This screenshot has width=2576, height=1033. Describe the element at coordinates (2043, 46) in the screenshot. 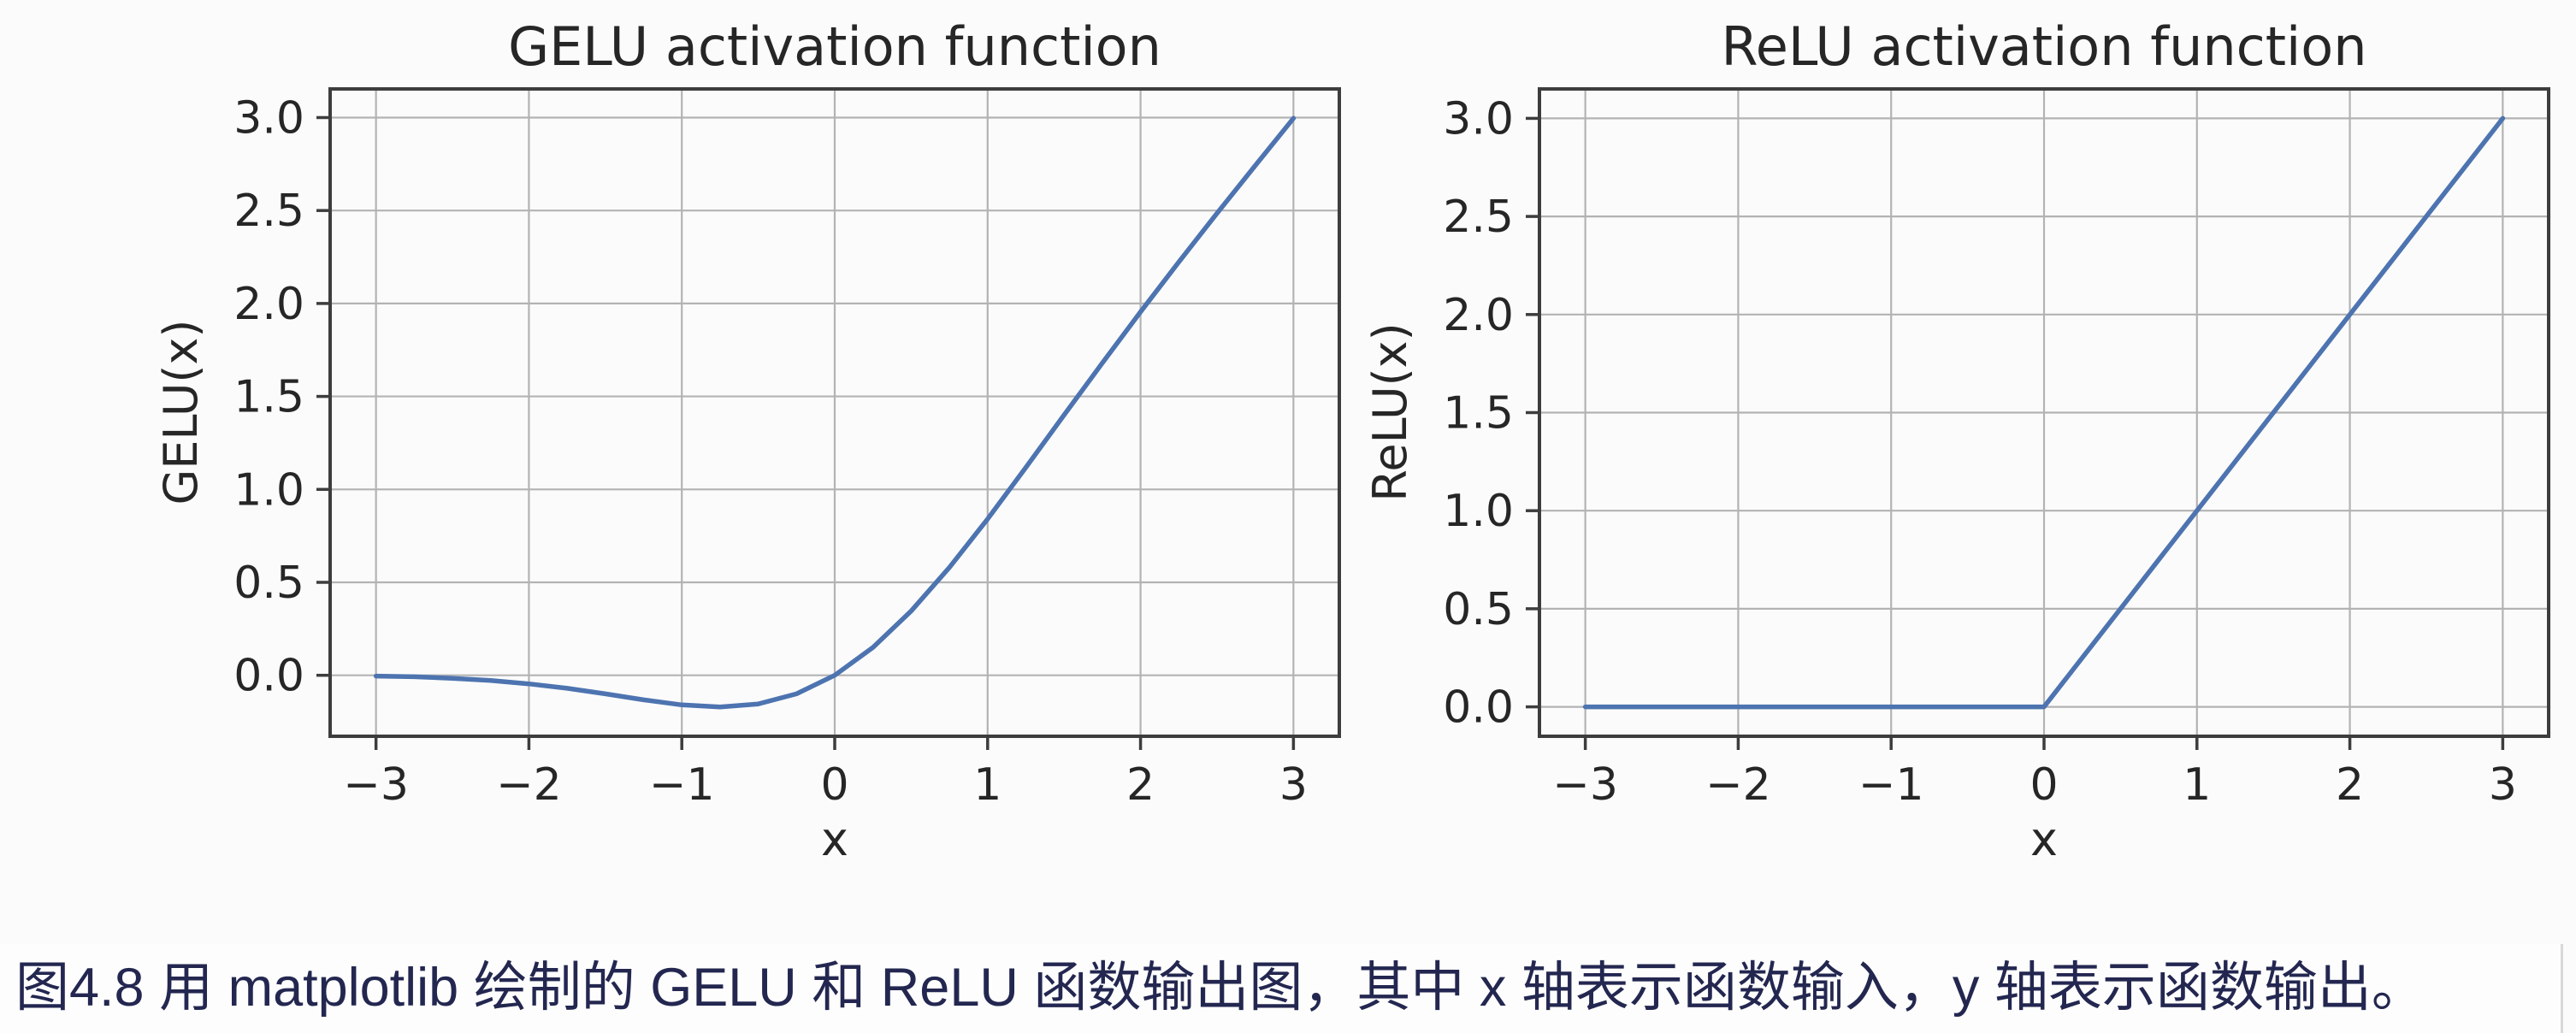

I see `chart-title: ReLU activation function` at that location.